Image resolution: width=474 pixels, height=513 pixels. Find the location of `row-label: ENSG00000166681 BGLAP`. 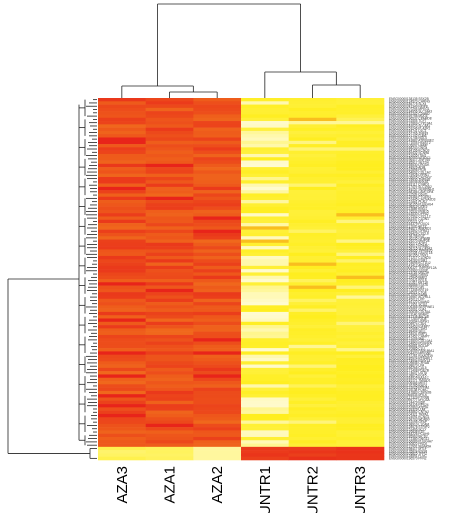

row-label: ENSG00000166681 BGLAP is located at coordinates (409, 346).